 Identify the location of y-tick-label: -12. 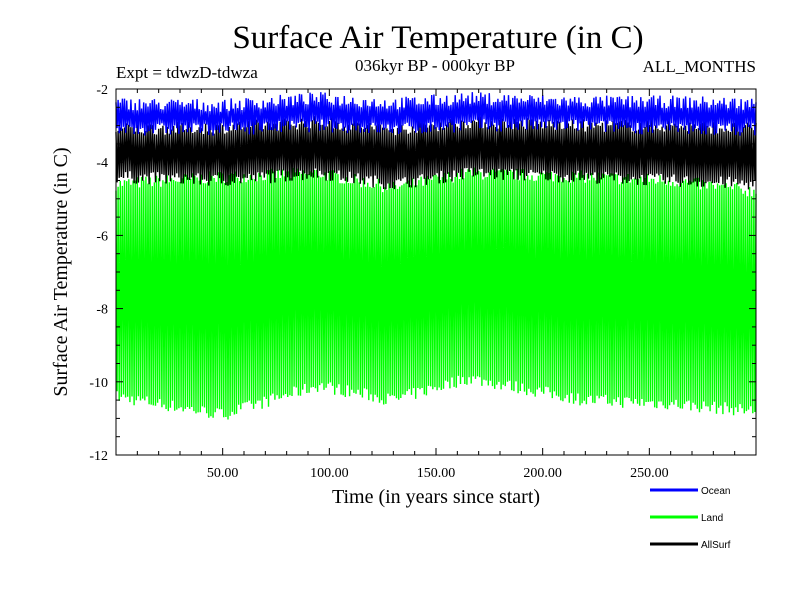
(98, 456).